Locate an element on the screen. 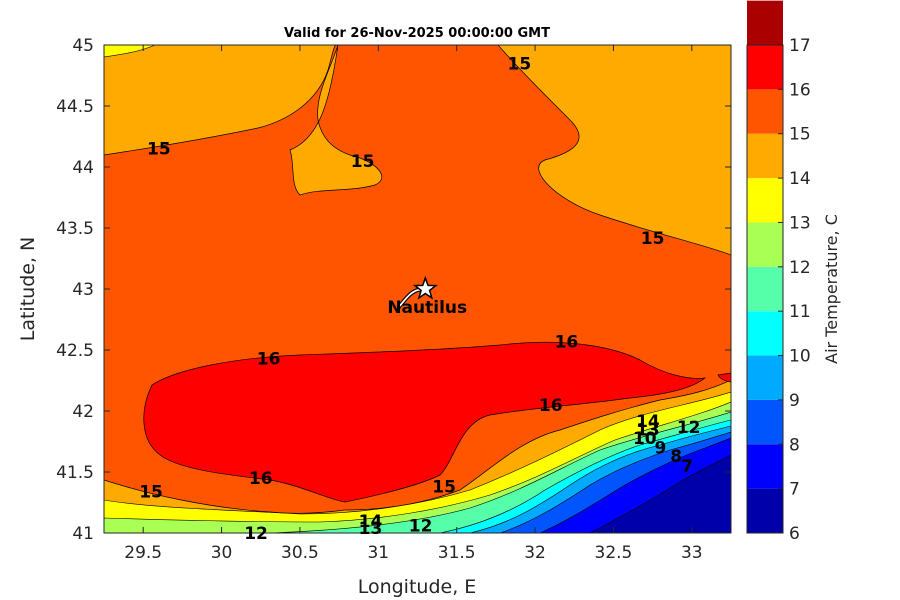  x-tick-label: 31 is located at coordinates (378, 553).